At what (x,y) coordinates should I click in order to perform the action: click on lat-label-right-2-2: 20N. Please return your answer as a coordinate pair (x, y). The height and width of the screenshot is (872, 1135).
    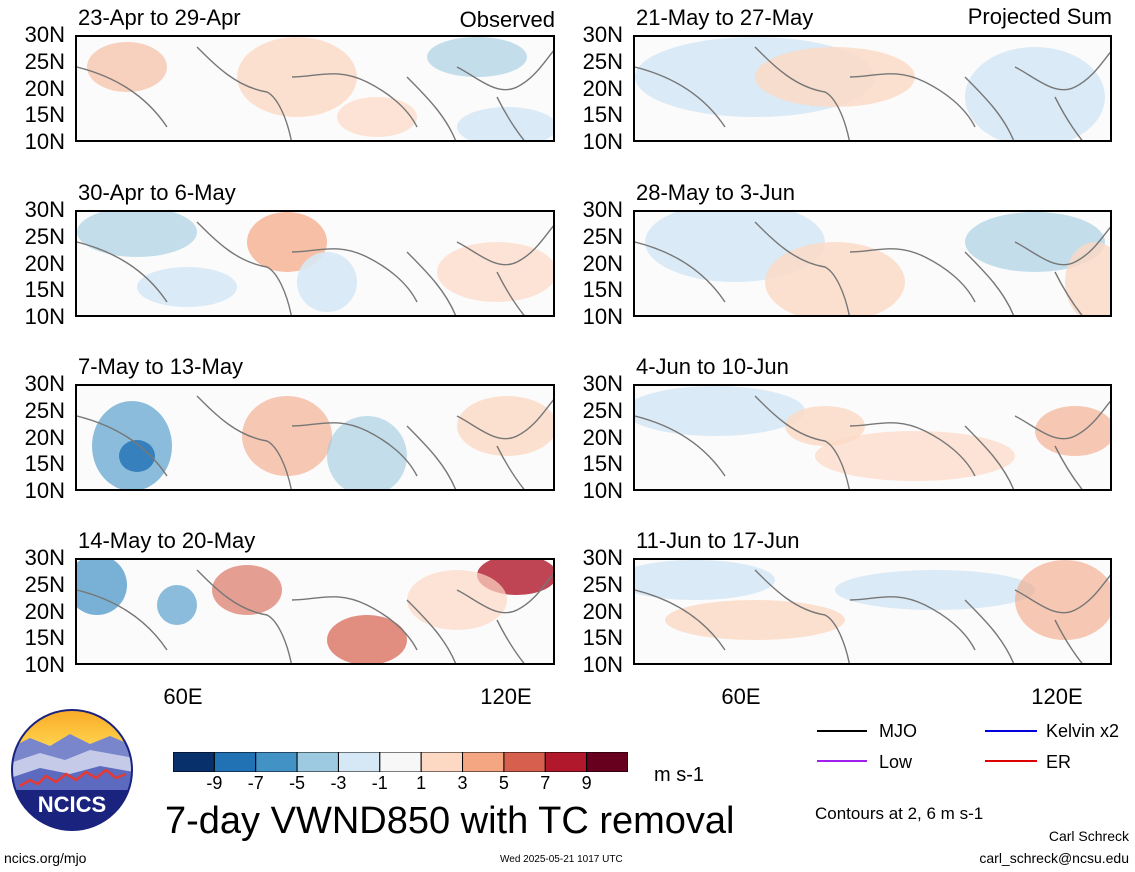
    Looking at the image, I should click on (602, 263).